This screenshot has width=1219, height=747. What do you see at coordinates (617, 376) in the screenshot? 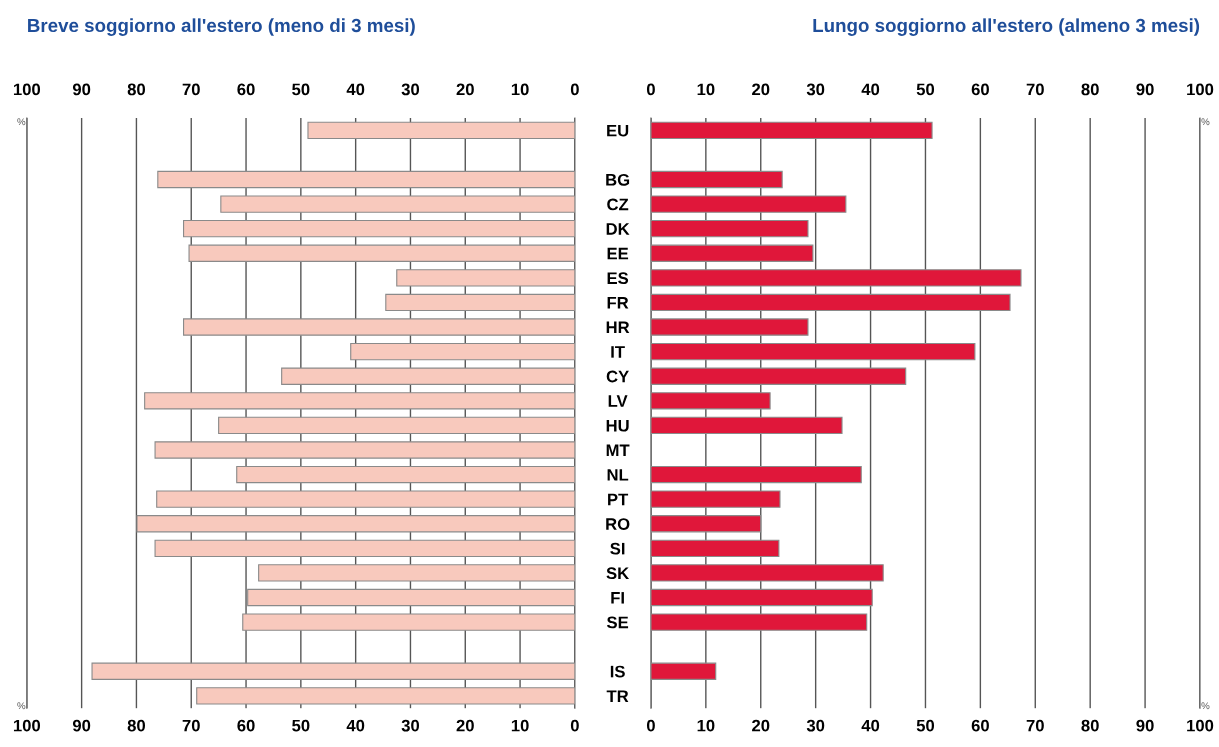
I see `y-tick-label: CY` at bounding box center [617, 376].